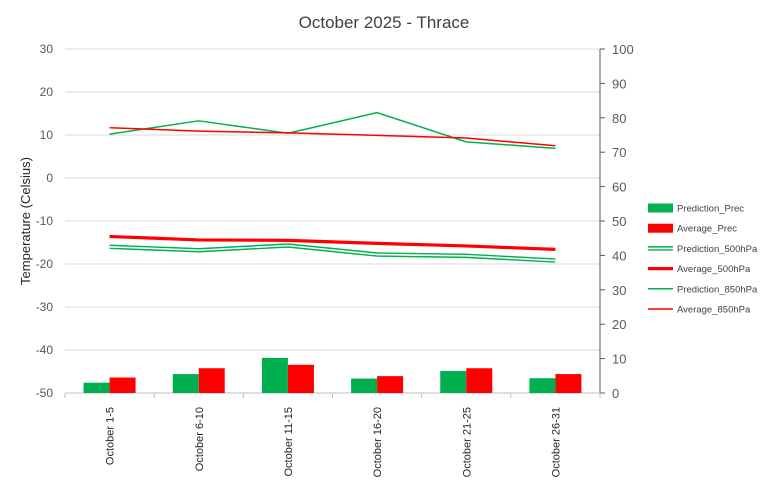 The height and width of the screenshot is (486, 768). Describe the element at coordinates (714, 310) in the screenshot. I see `legend-average-850hpa-label: Average_850hPa` at that location.